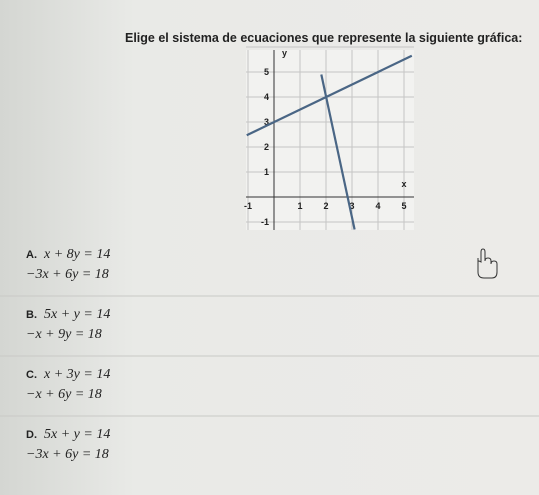 This screenshot has height=495, width=539. I want to click on equation: x + 3y = 14, so click(76, 374).